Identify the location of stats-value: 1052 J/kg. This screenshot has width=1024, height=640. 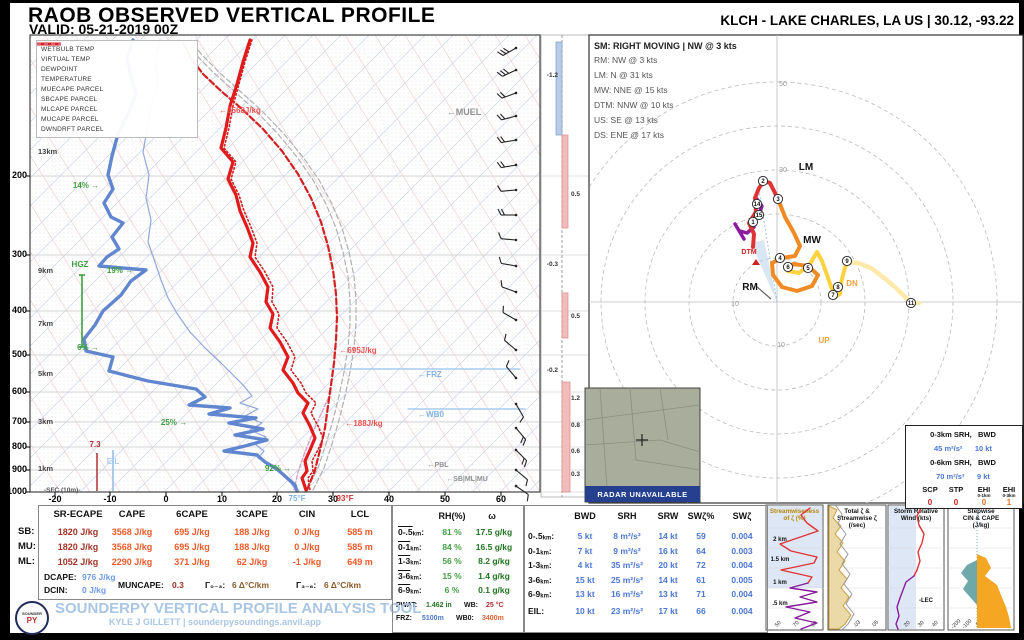
(78, 561).